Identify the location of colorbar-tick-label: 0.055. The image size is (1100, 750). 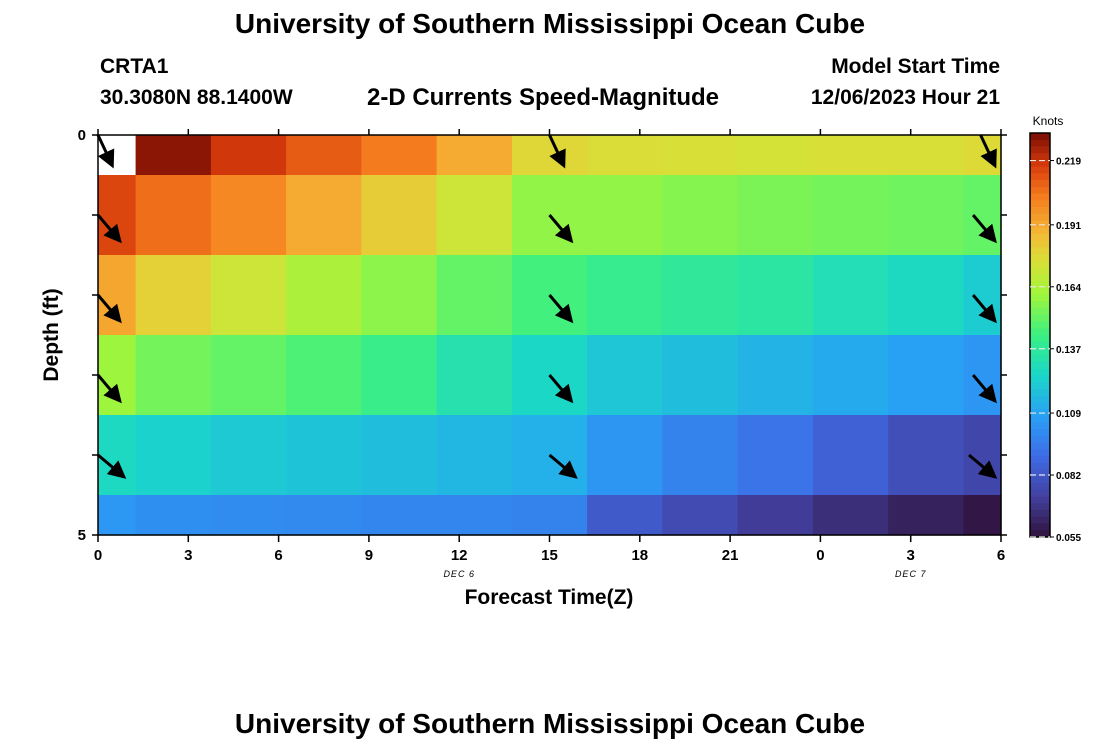
(1068, 538).